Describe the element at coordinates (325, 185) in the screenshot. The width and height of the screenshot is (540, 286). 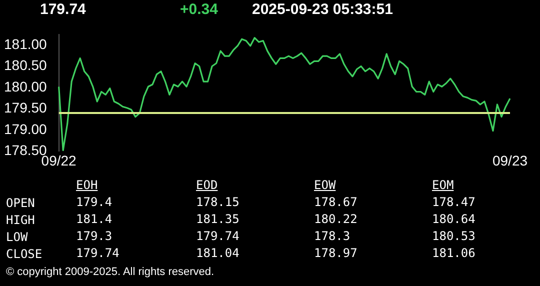
I see `category-label: EOW` at that location.